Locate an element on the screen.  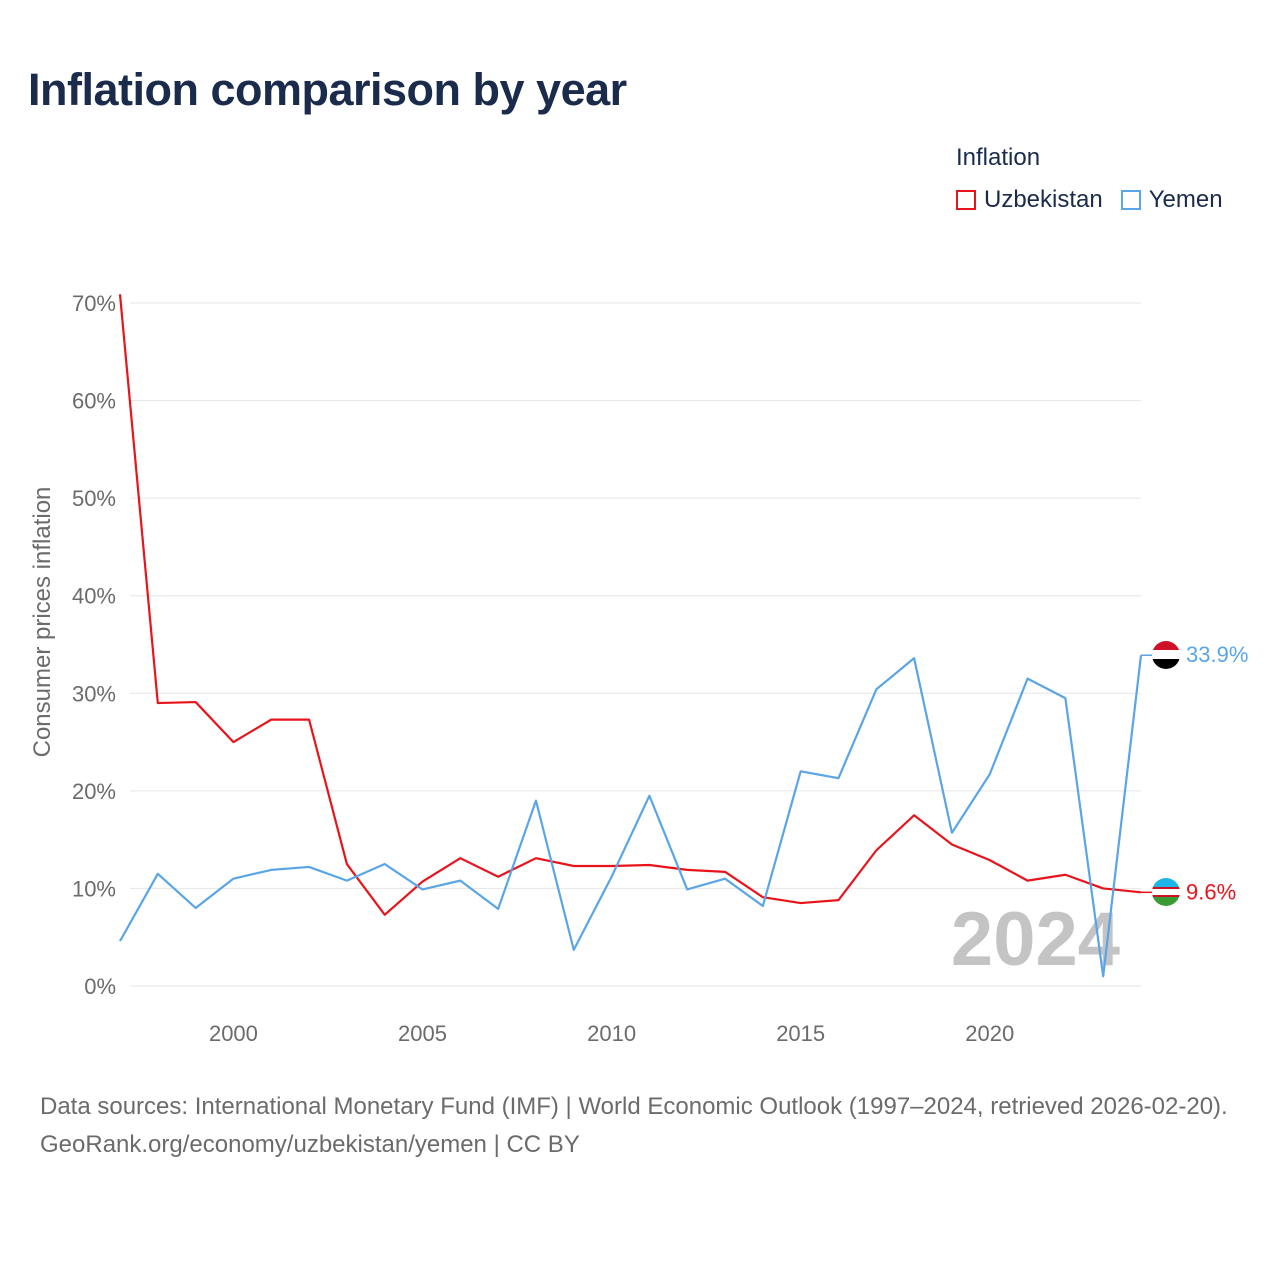
x-tick-label: 2005 is located at coordinates (422, 1033).